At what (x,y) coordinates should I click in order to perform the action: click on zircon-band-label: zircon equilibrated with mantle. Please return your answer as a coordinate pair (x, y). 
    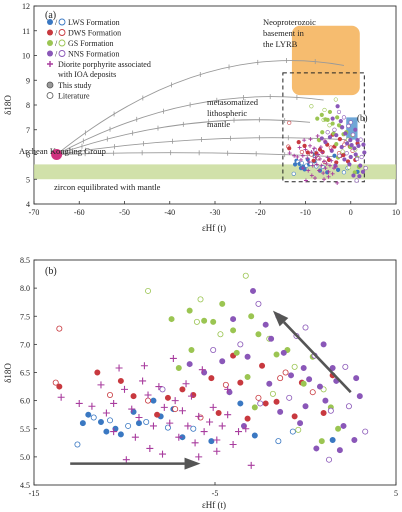
    Looking at the image, I should click on (107, 187).